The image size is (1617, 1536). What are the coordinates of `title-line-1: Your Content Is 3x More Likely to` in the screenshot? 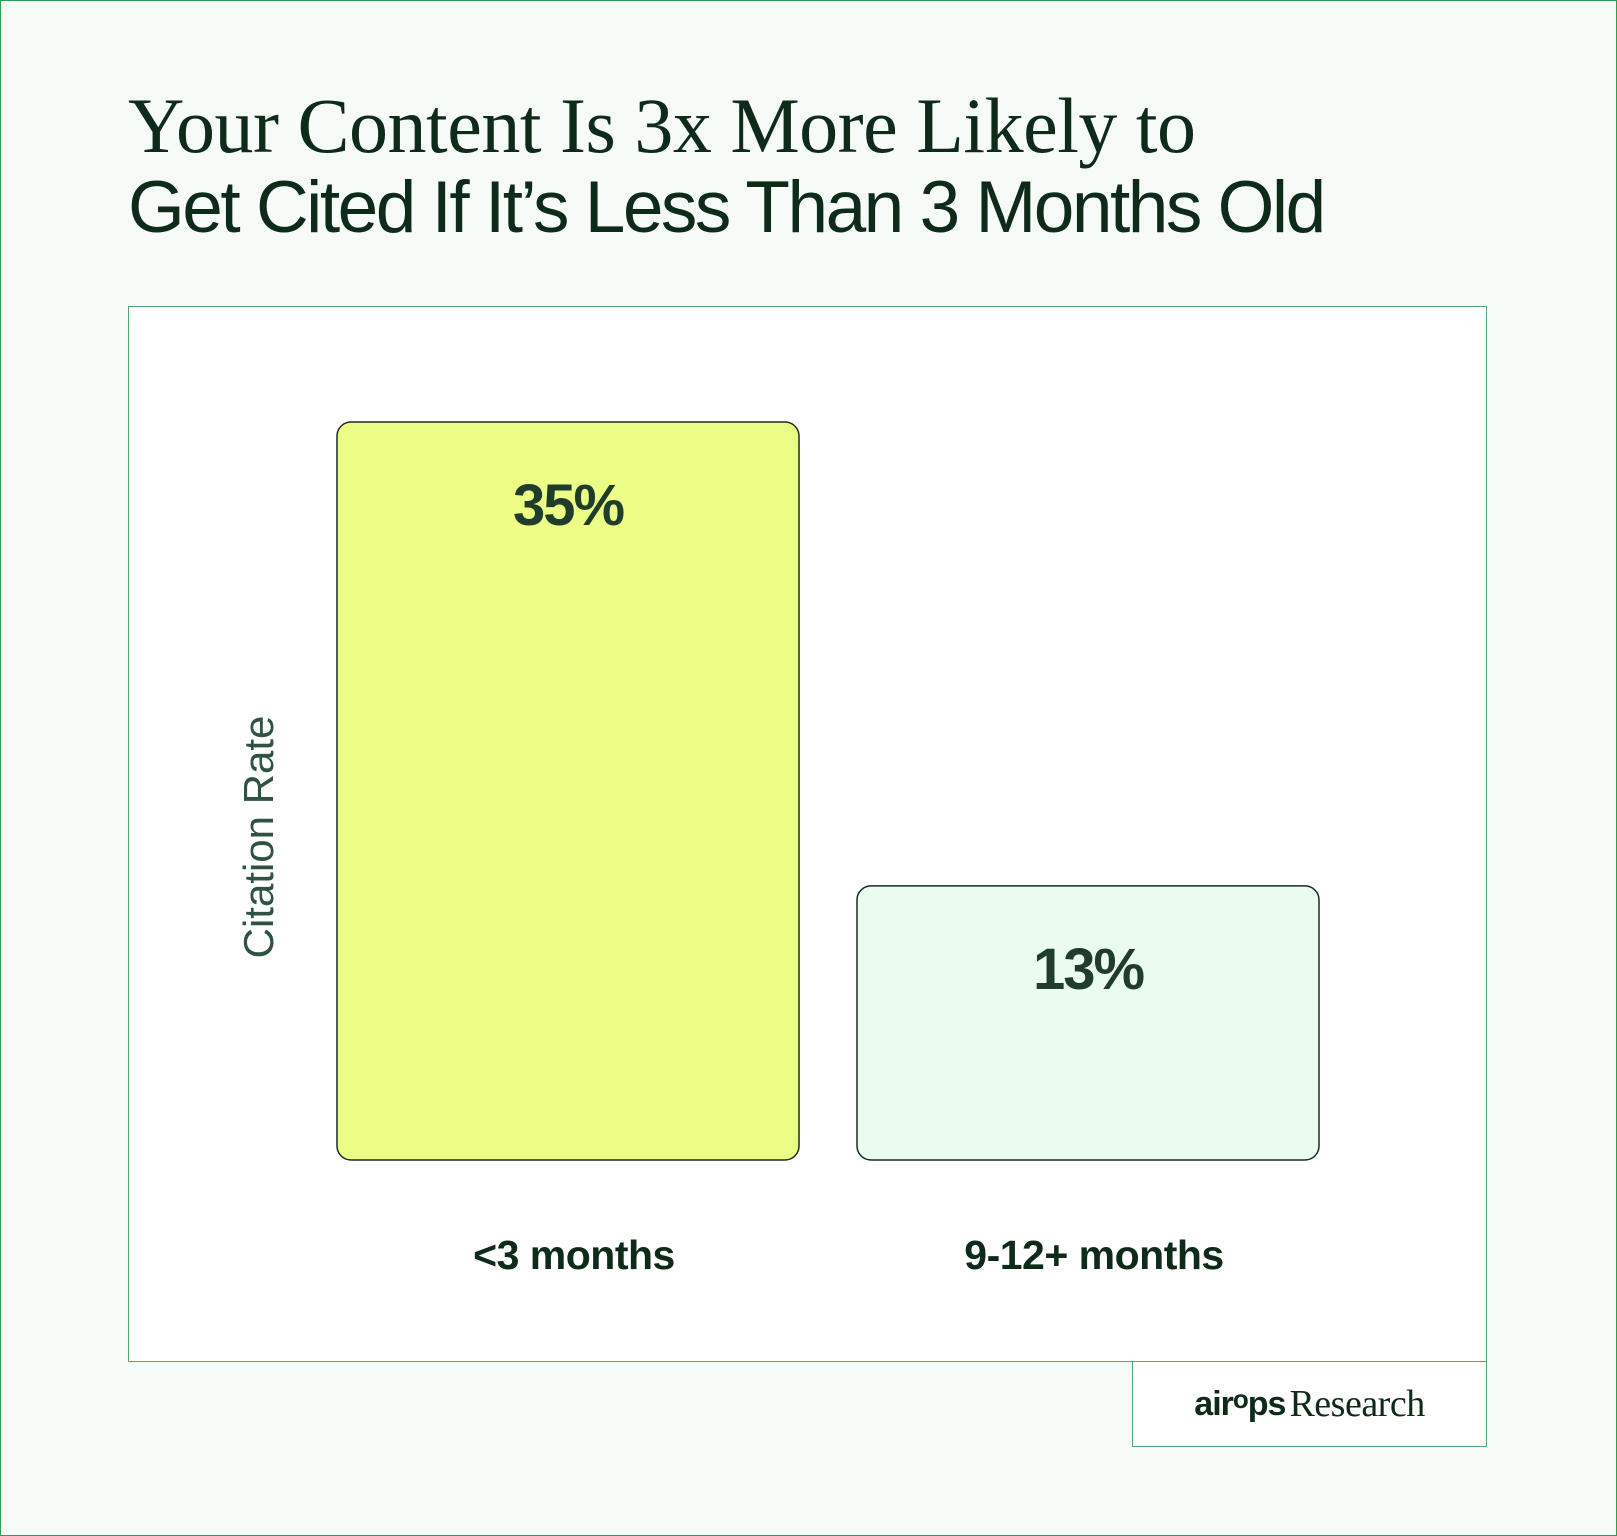 It's located at (662, 125).